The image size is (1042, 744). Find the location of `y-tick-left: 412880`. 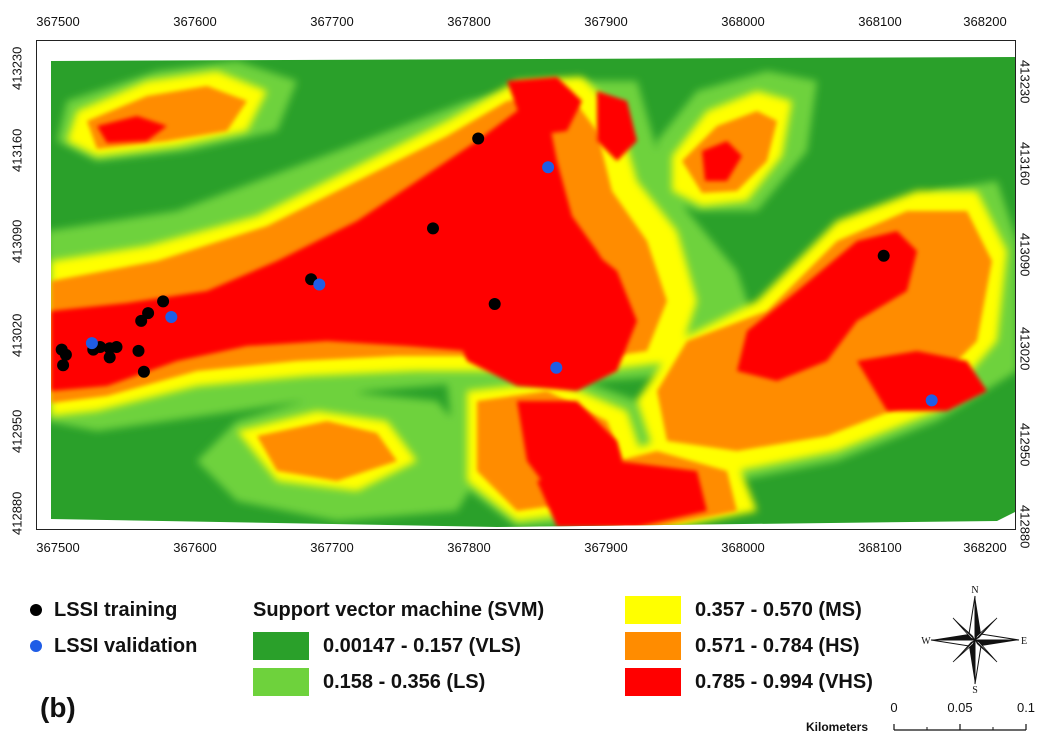

y-tick-left: 412880 is located at coordinates (17, 513).